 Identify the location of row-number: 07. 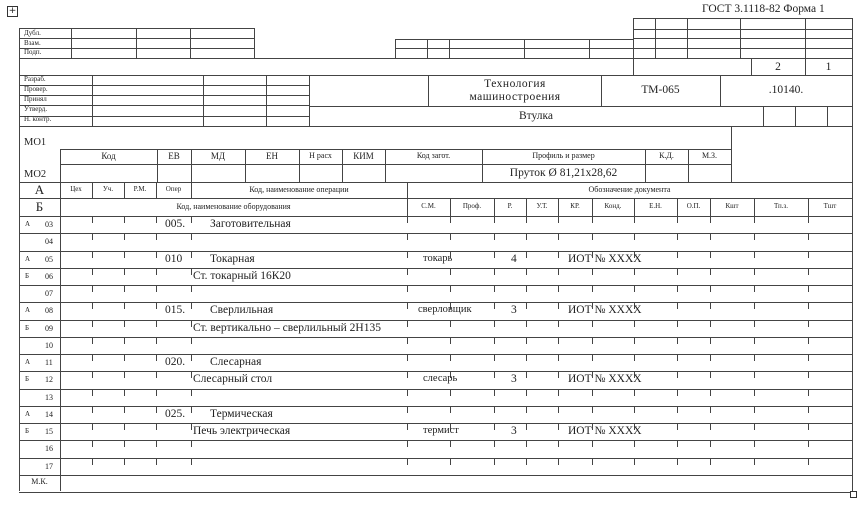
(49, 293).